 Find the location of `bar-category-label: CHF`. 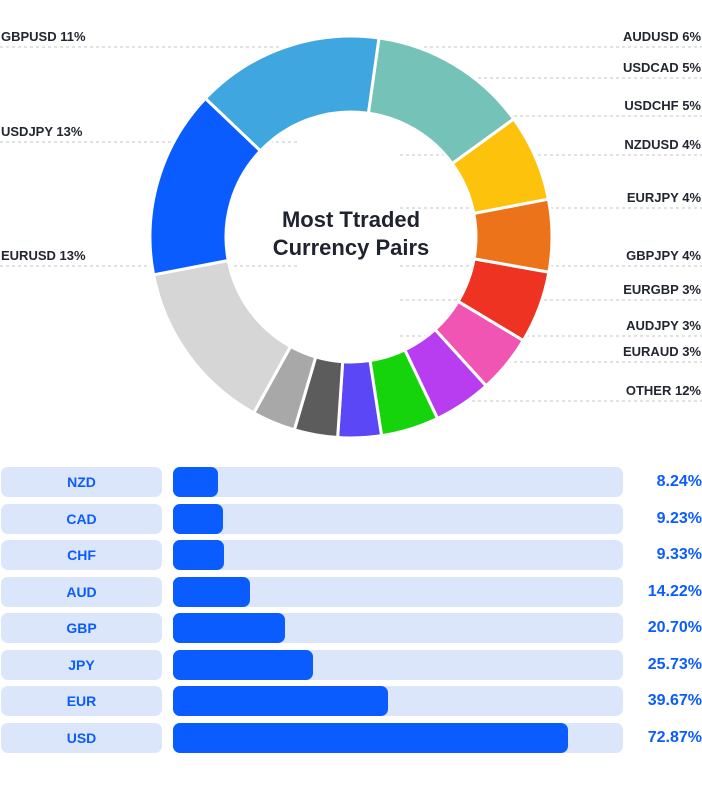

bar-category-label: CHF is located at coordinates (81, 555).